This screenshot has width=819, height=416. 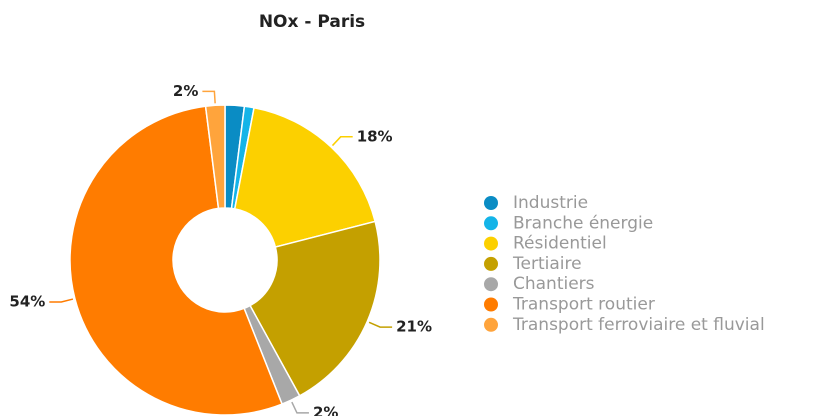 What do you see at coordinates (583, 305) in the screenshot?
I see `legend-label: Transport routier` at bounding box center [583, 305].